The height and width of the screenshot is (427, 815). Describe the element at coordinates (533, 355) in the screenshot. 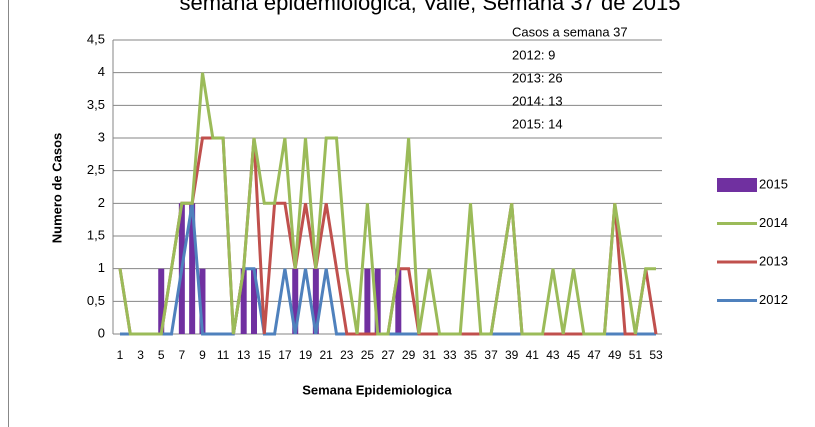

I see `x-tick-label: 41` at that location.